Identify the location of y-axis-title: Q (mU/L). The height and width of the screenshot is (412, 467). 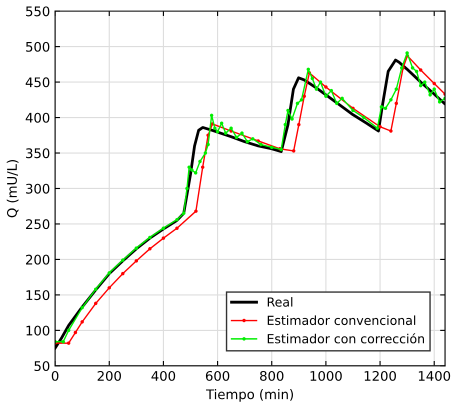
(12, 189).